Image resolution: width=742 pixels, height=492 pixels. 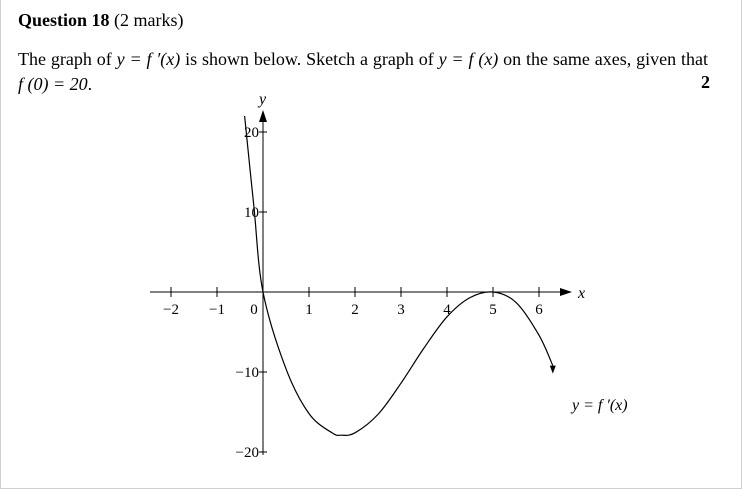 What do you see at coordinates (263, 116) in the screenshot?
I see `y-axis-arrow` at bounding box center [263, 116].